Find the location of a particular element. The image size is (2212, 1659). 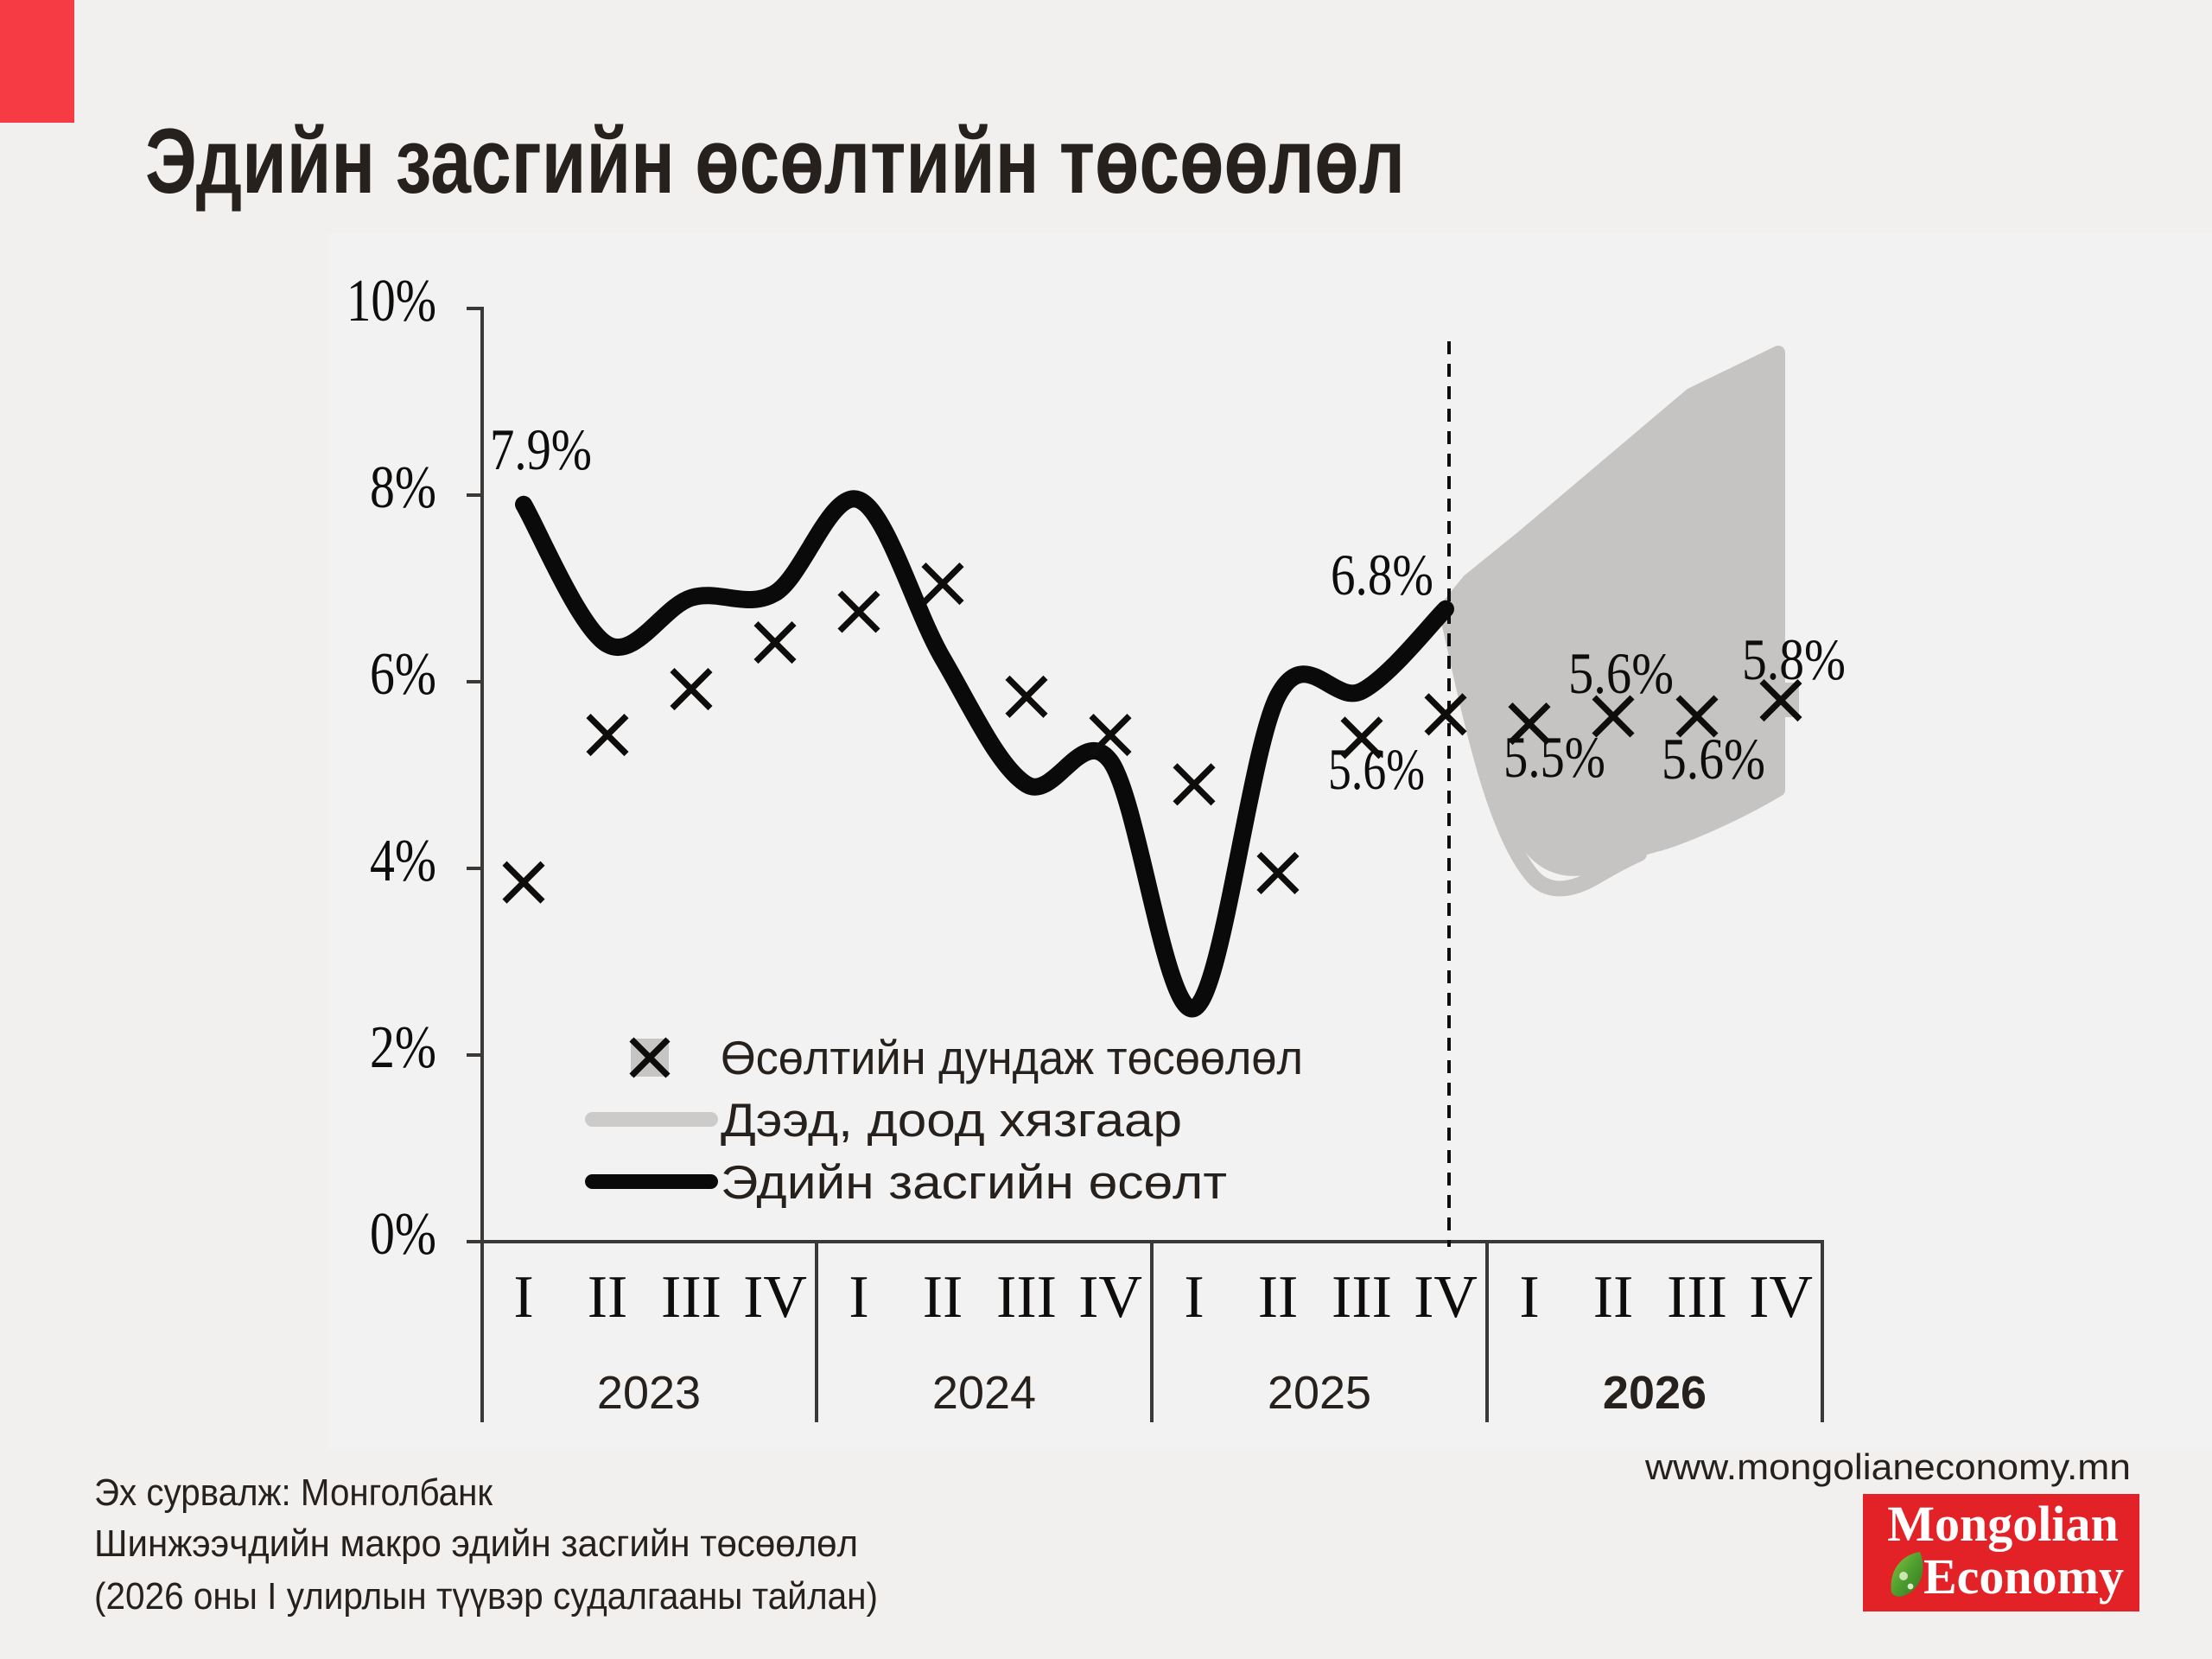

svg-text: Өсөлтийн дундаж төсөөлөл is located at coordinates (1012, 1057).